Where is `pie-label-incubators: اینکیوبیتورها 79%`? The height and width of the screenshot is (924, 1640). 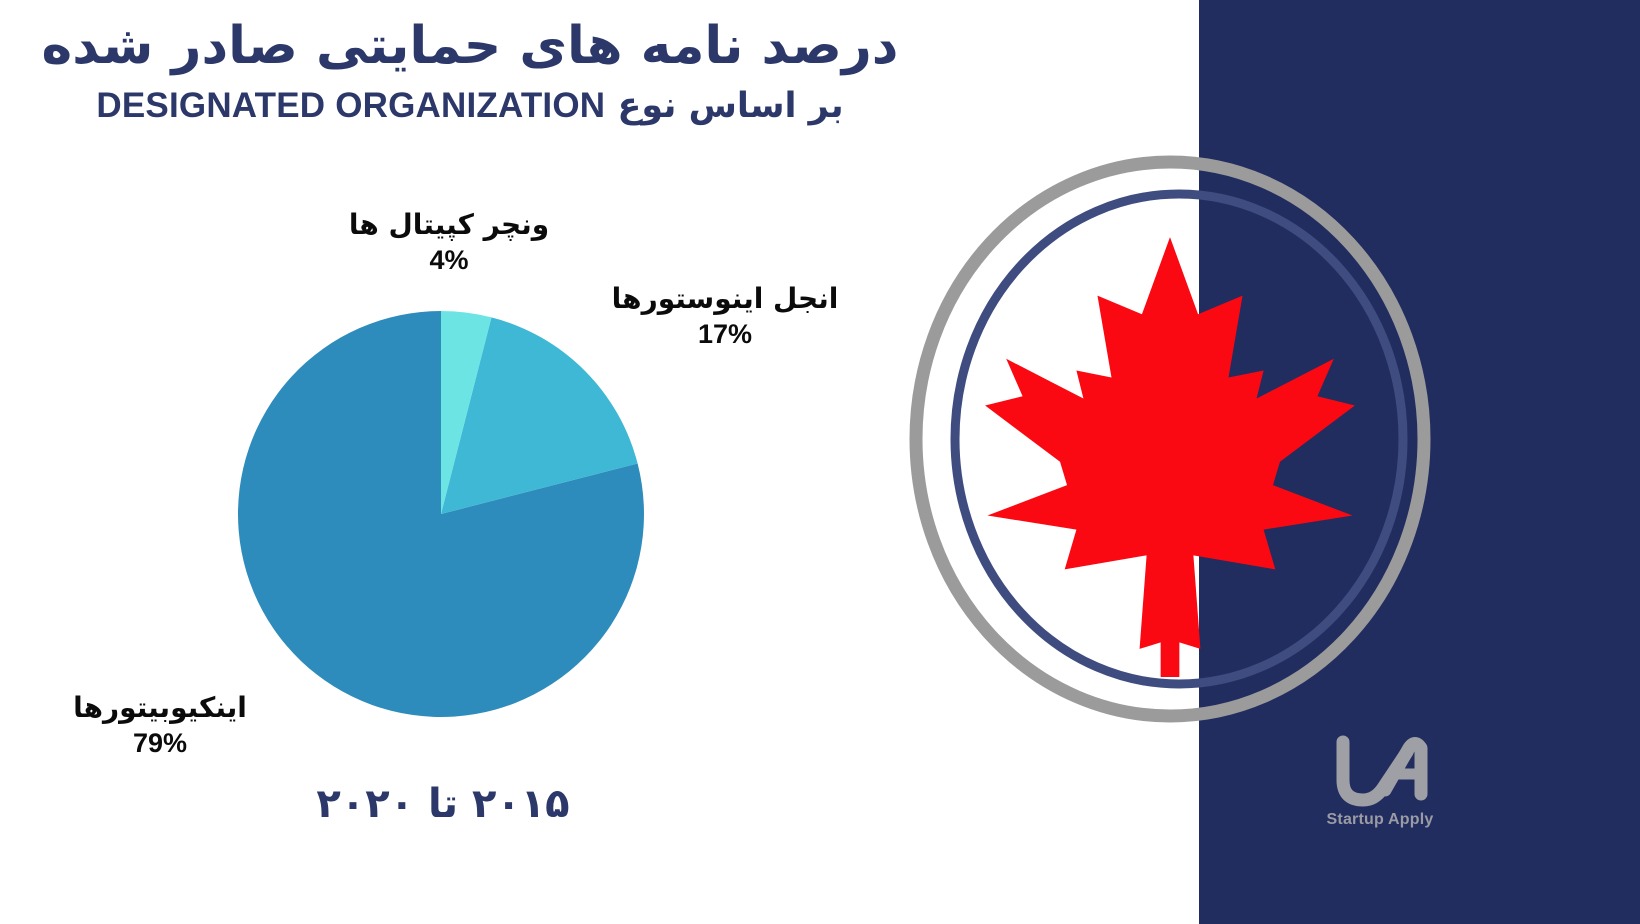
pie-label-incubators: اینکیوبیتورها 79% is located at coordinates (160, 725).